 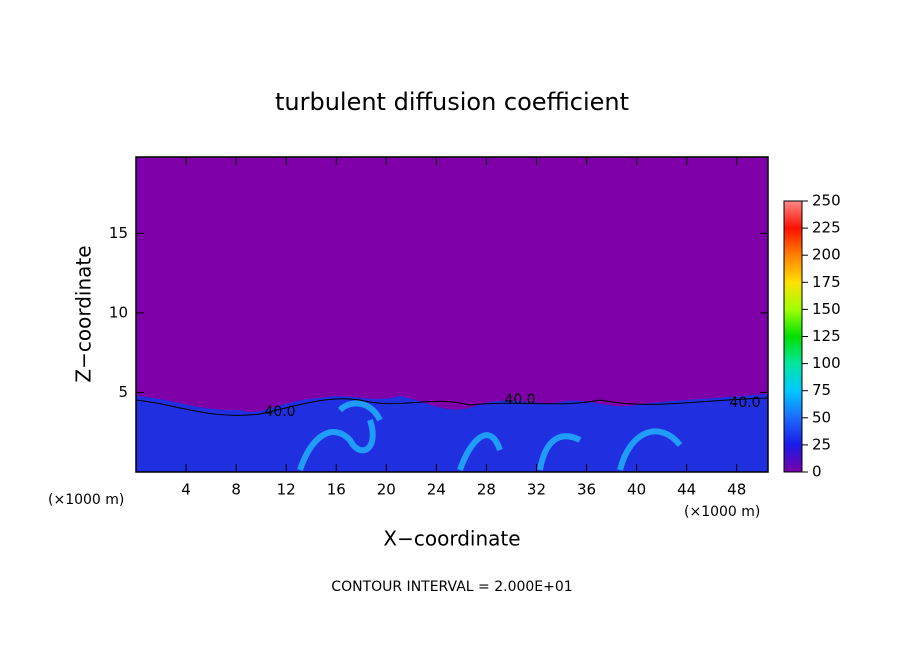 What do you see at coordinates (451, 587) in the screenshot?
I see `footer-note: CONTOUR INTERVAL = 2.000E+01` at bounding box center [451, 587].